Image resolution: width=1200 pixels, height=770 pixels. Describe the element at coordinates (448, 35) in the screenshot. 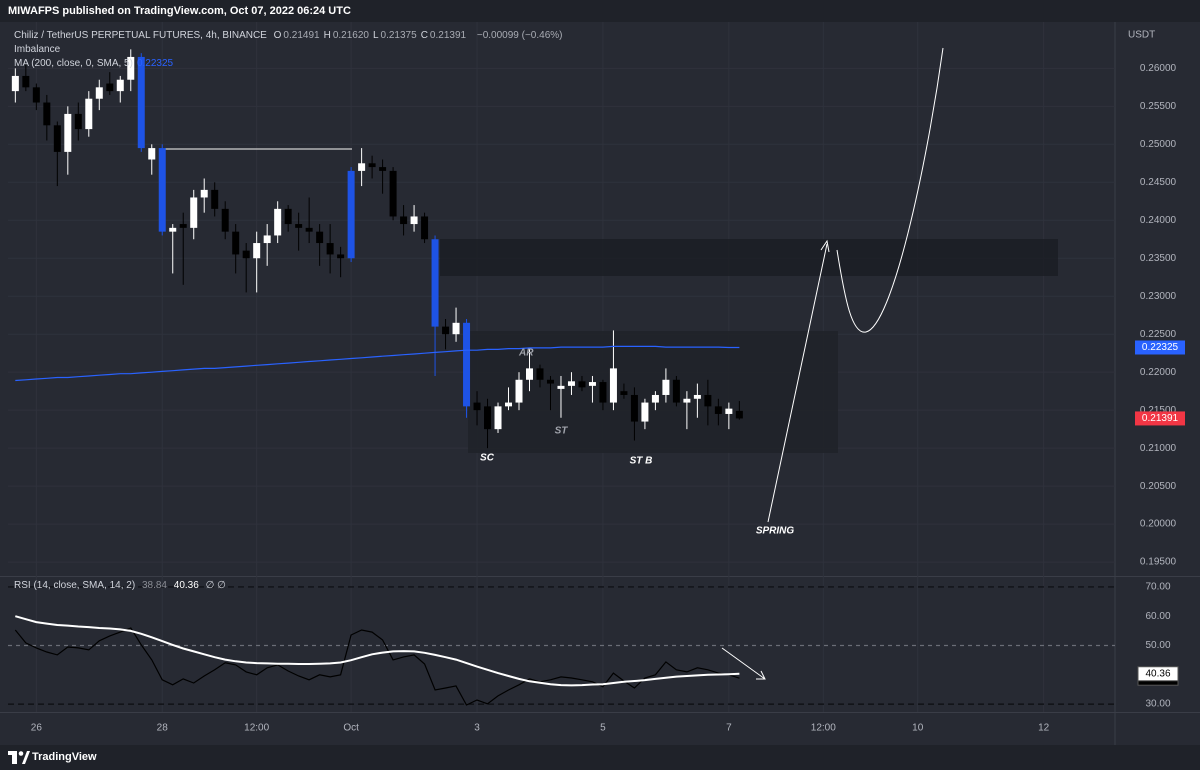

I see `ohlc-value: 0.21391` at that location.